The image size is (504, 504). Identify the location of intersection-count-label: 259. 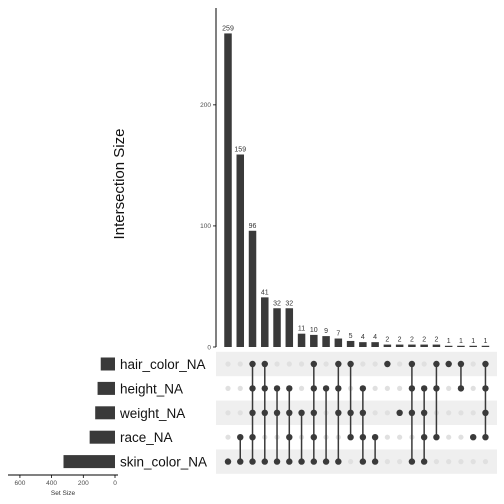
(228, 28).